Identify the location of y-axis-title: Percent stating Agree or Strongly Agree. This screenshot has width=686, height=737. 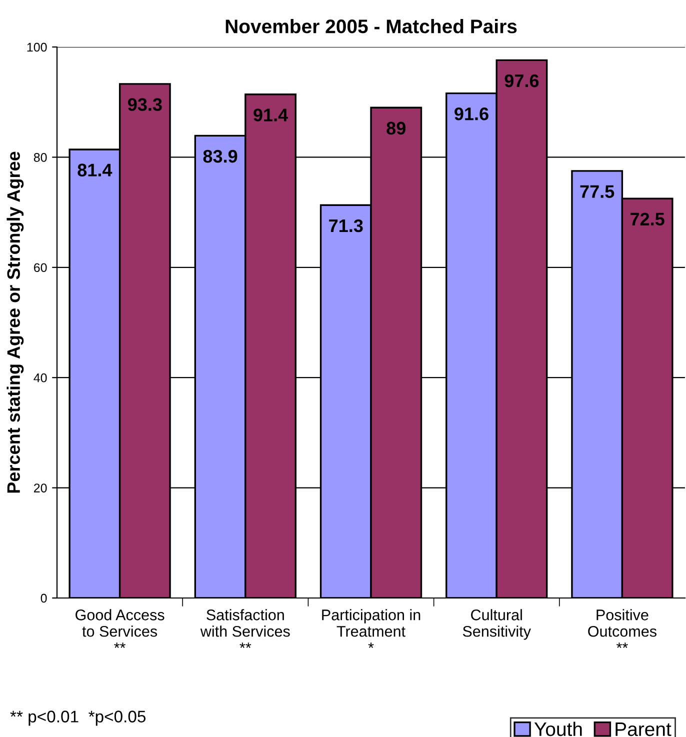
(15, 322).